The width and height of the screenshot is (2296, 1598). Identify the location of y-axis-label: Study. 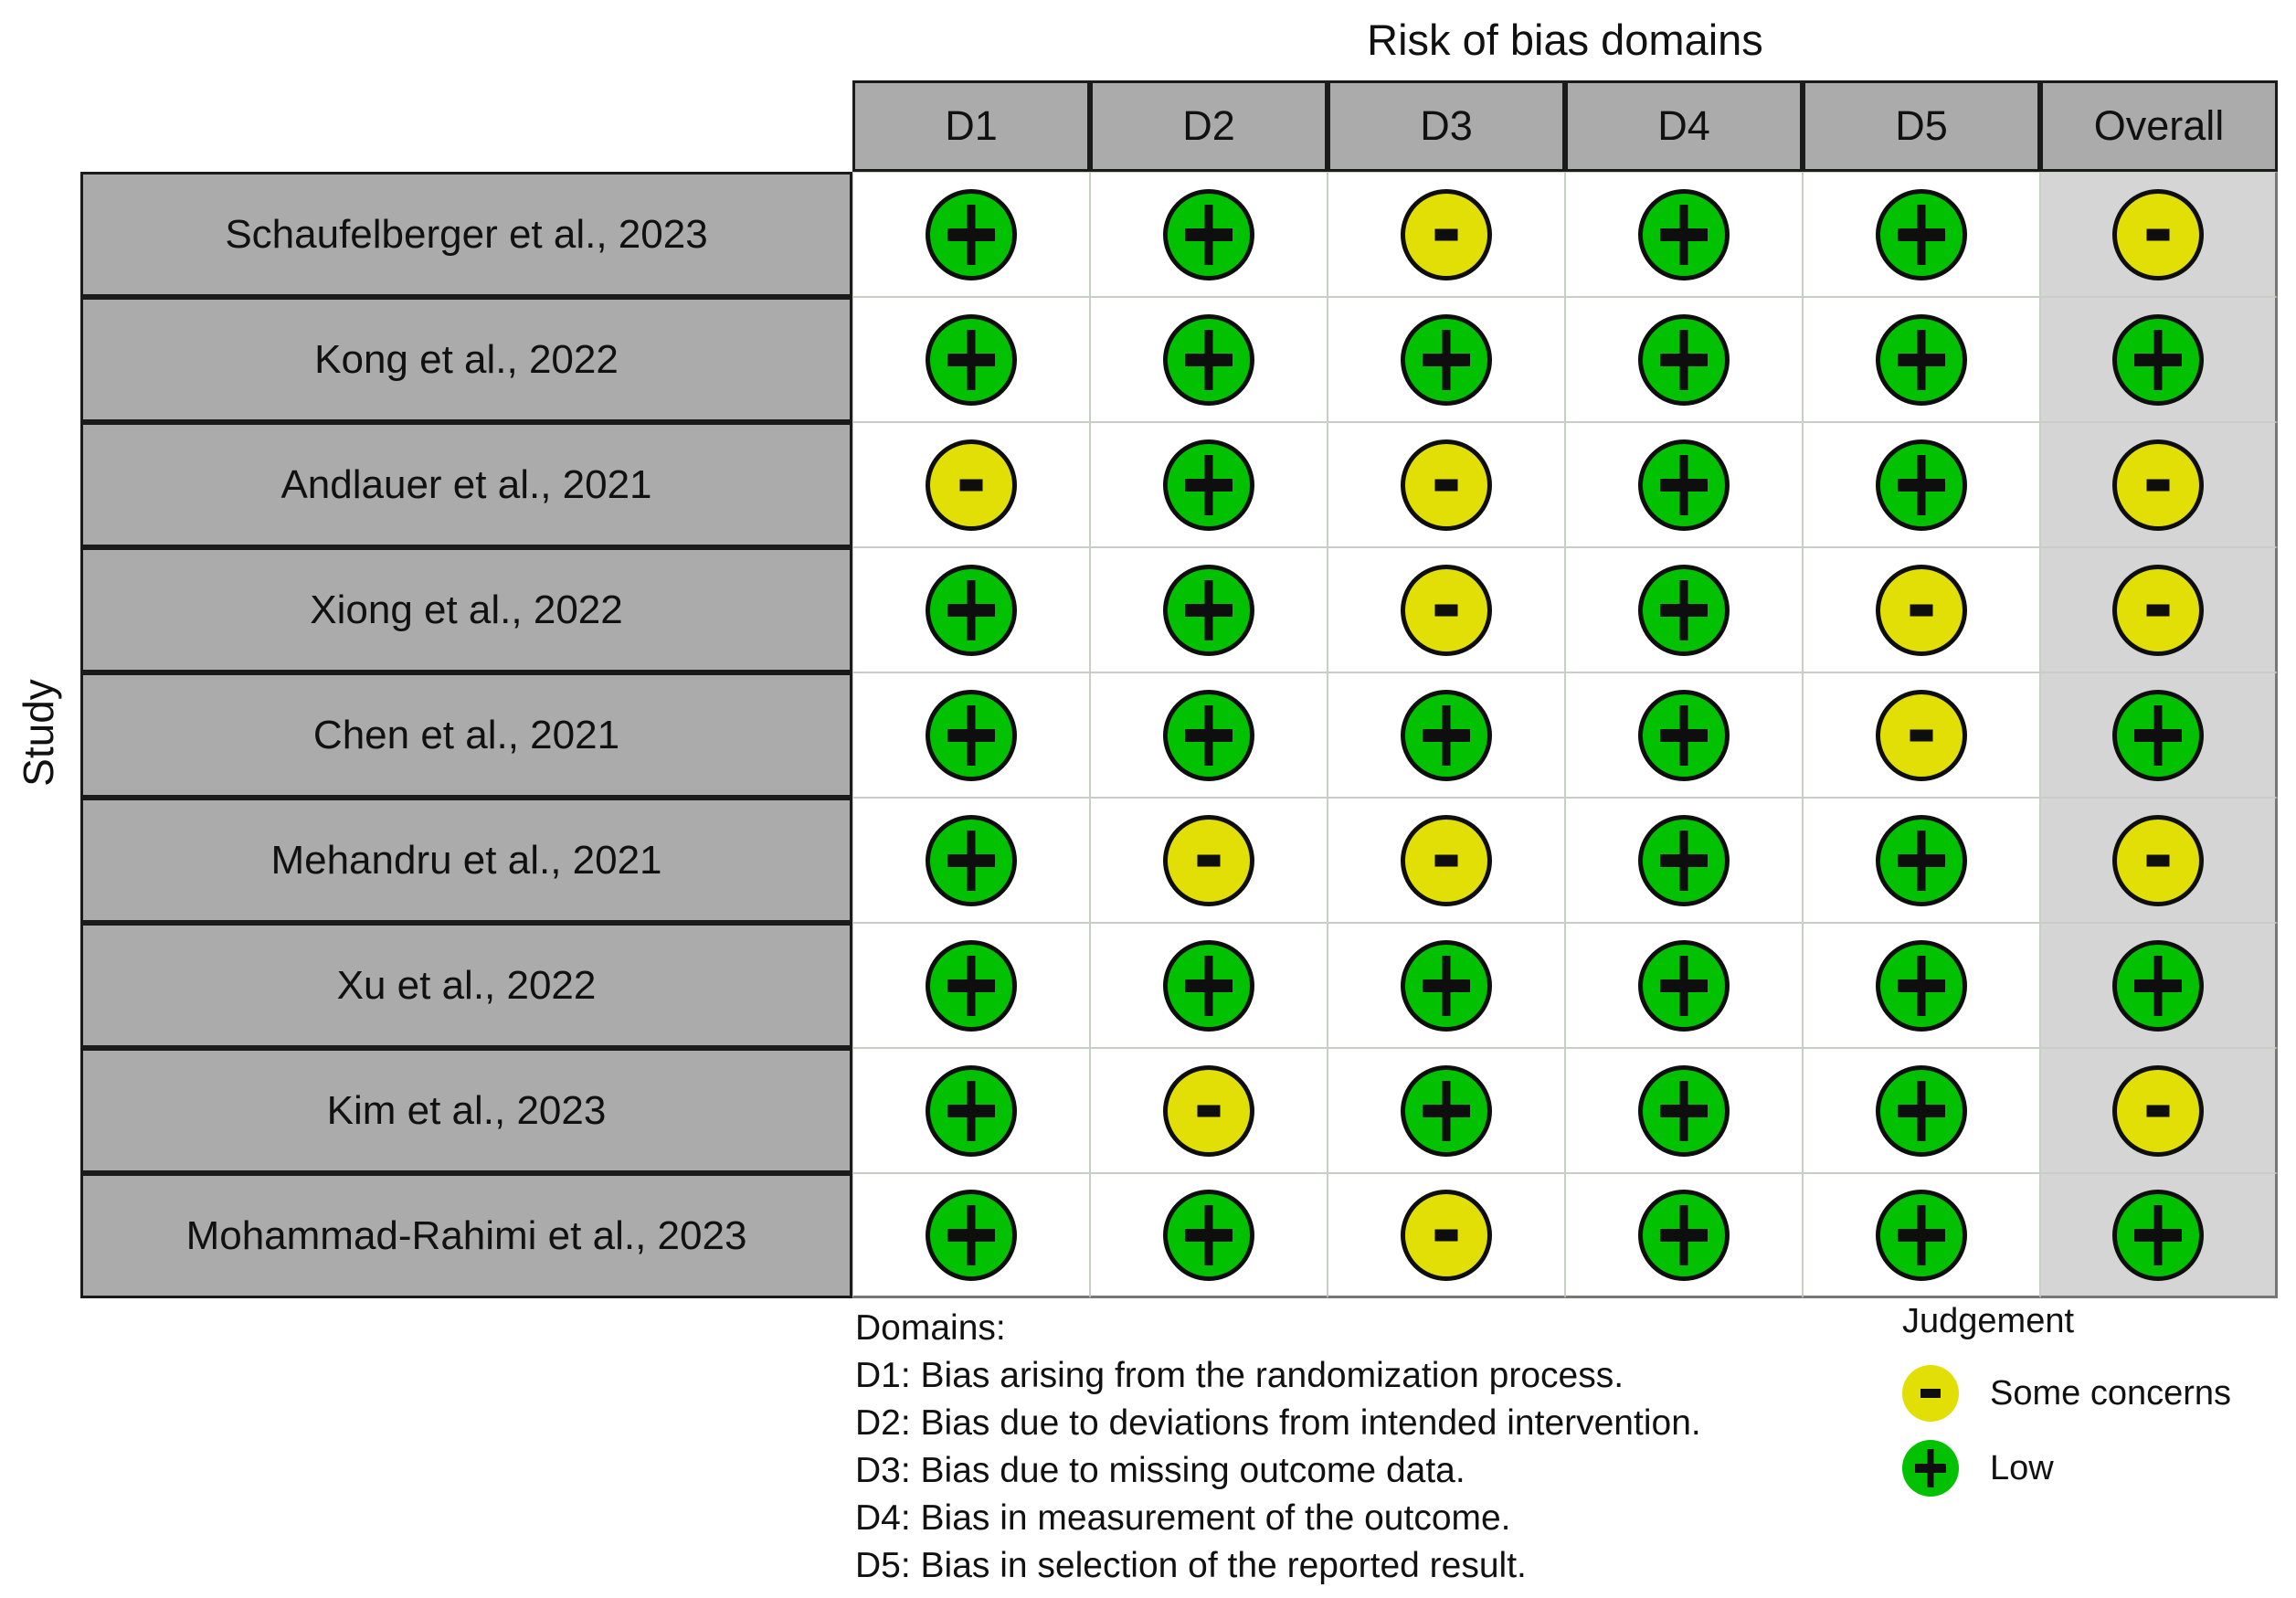
(38, 733).